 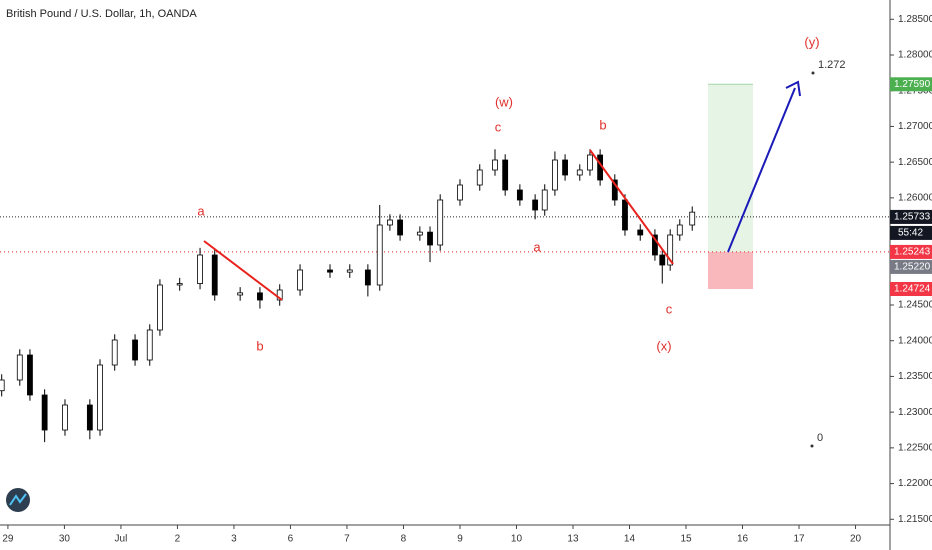 What do you see at coordinates (856, 539) in the screenshot?
I see `x-tick-label: 20` at bounding box center [856, 539].